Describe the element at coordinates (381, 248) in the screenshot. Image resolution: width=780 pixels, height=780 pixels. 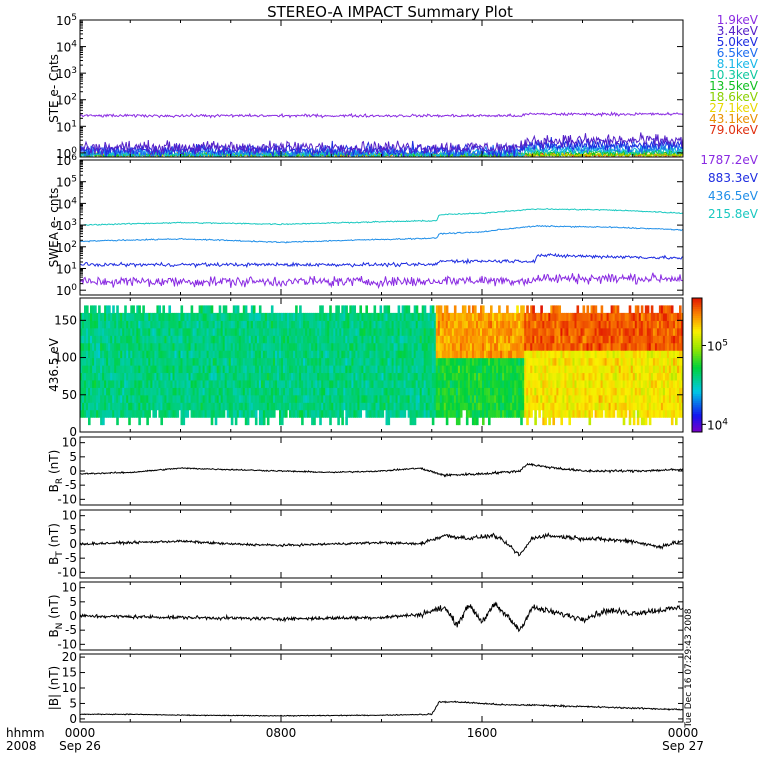
I see `panel-swea-series` at that location.